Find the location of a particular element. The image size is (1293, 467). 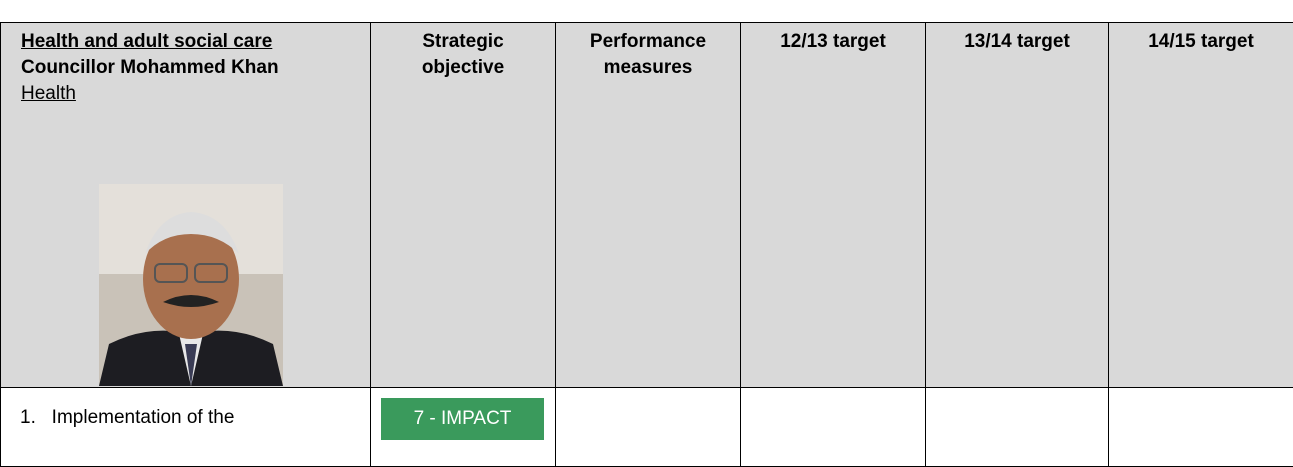

column-header: 13/14 target is located at coordinates (1017, 205).